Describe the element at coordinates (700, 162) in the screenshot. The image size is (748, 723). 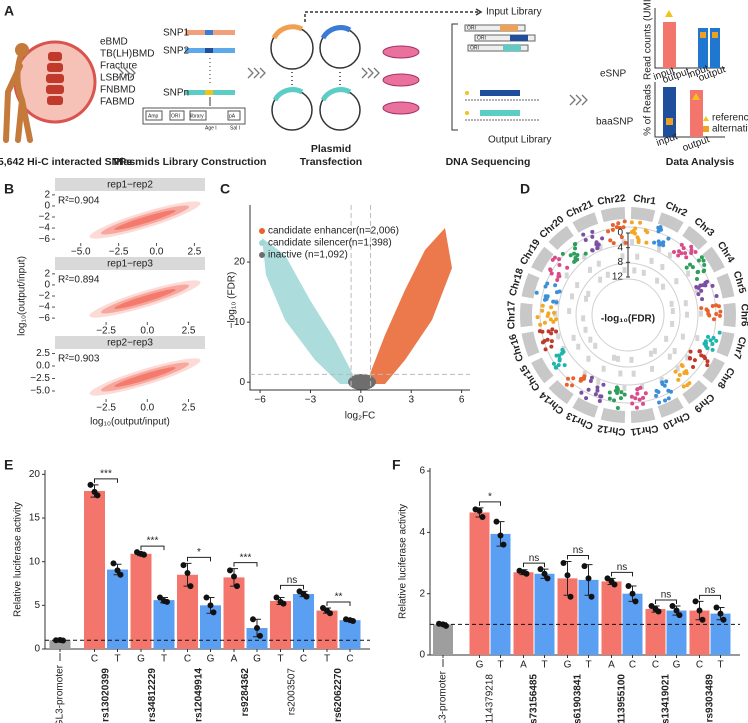
I see `step-caption: Data Analysis` at that location.